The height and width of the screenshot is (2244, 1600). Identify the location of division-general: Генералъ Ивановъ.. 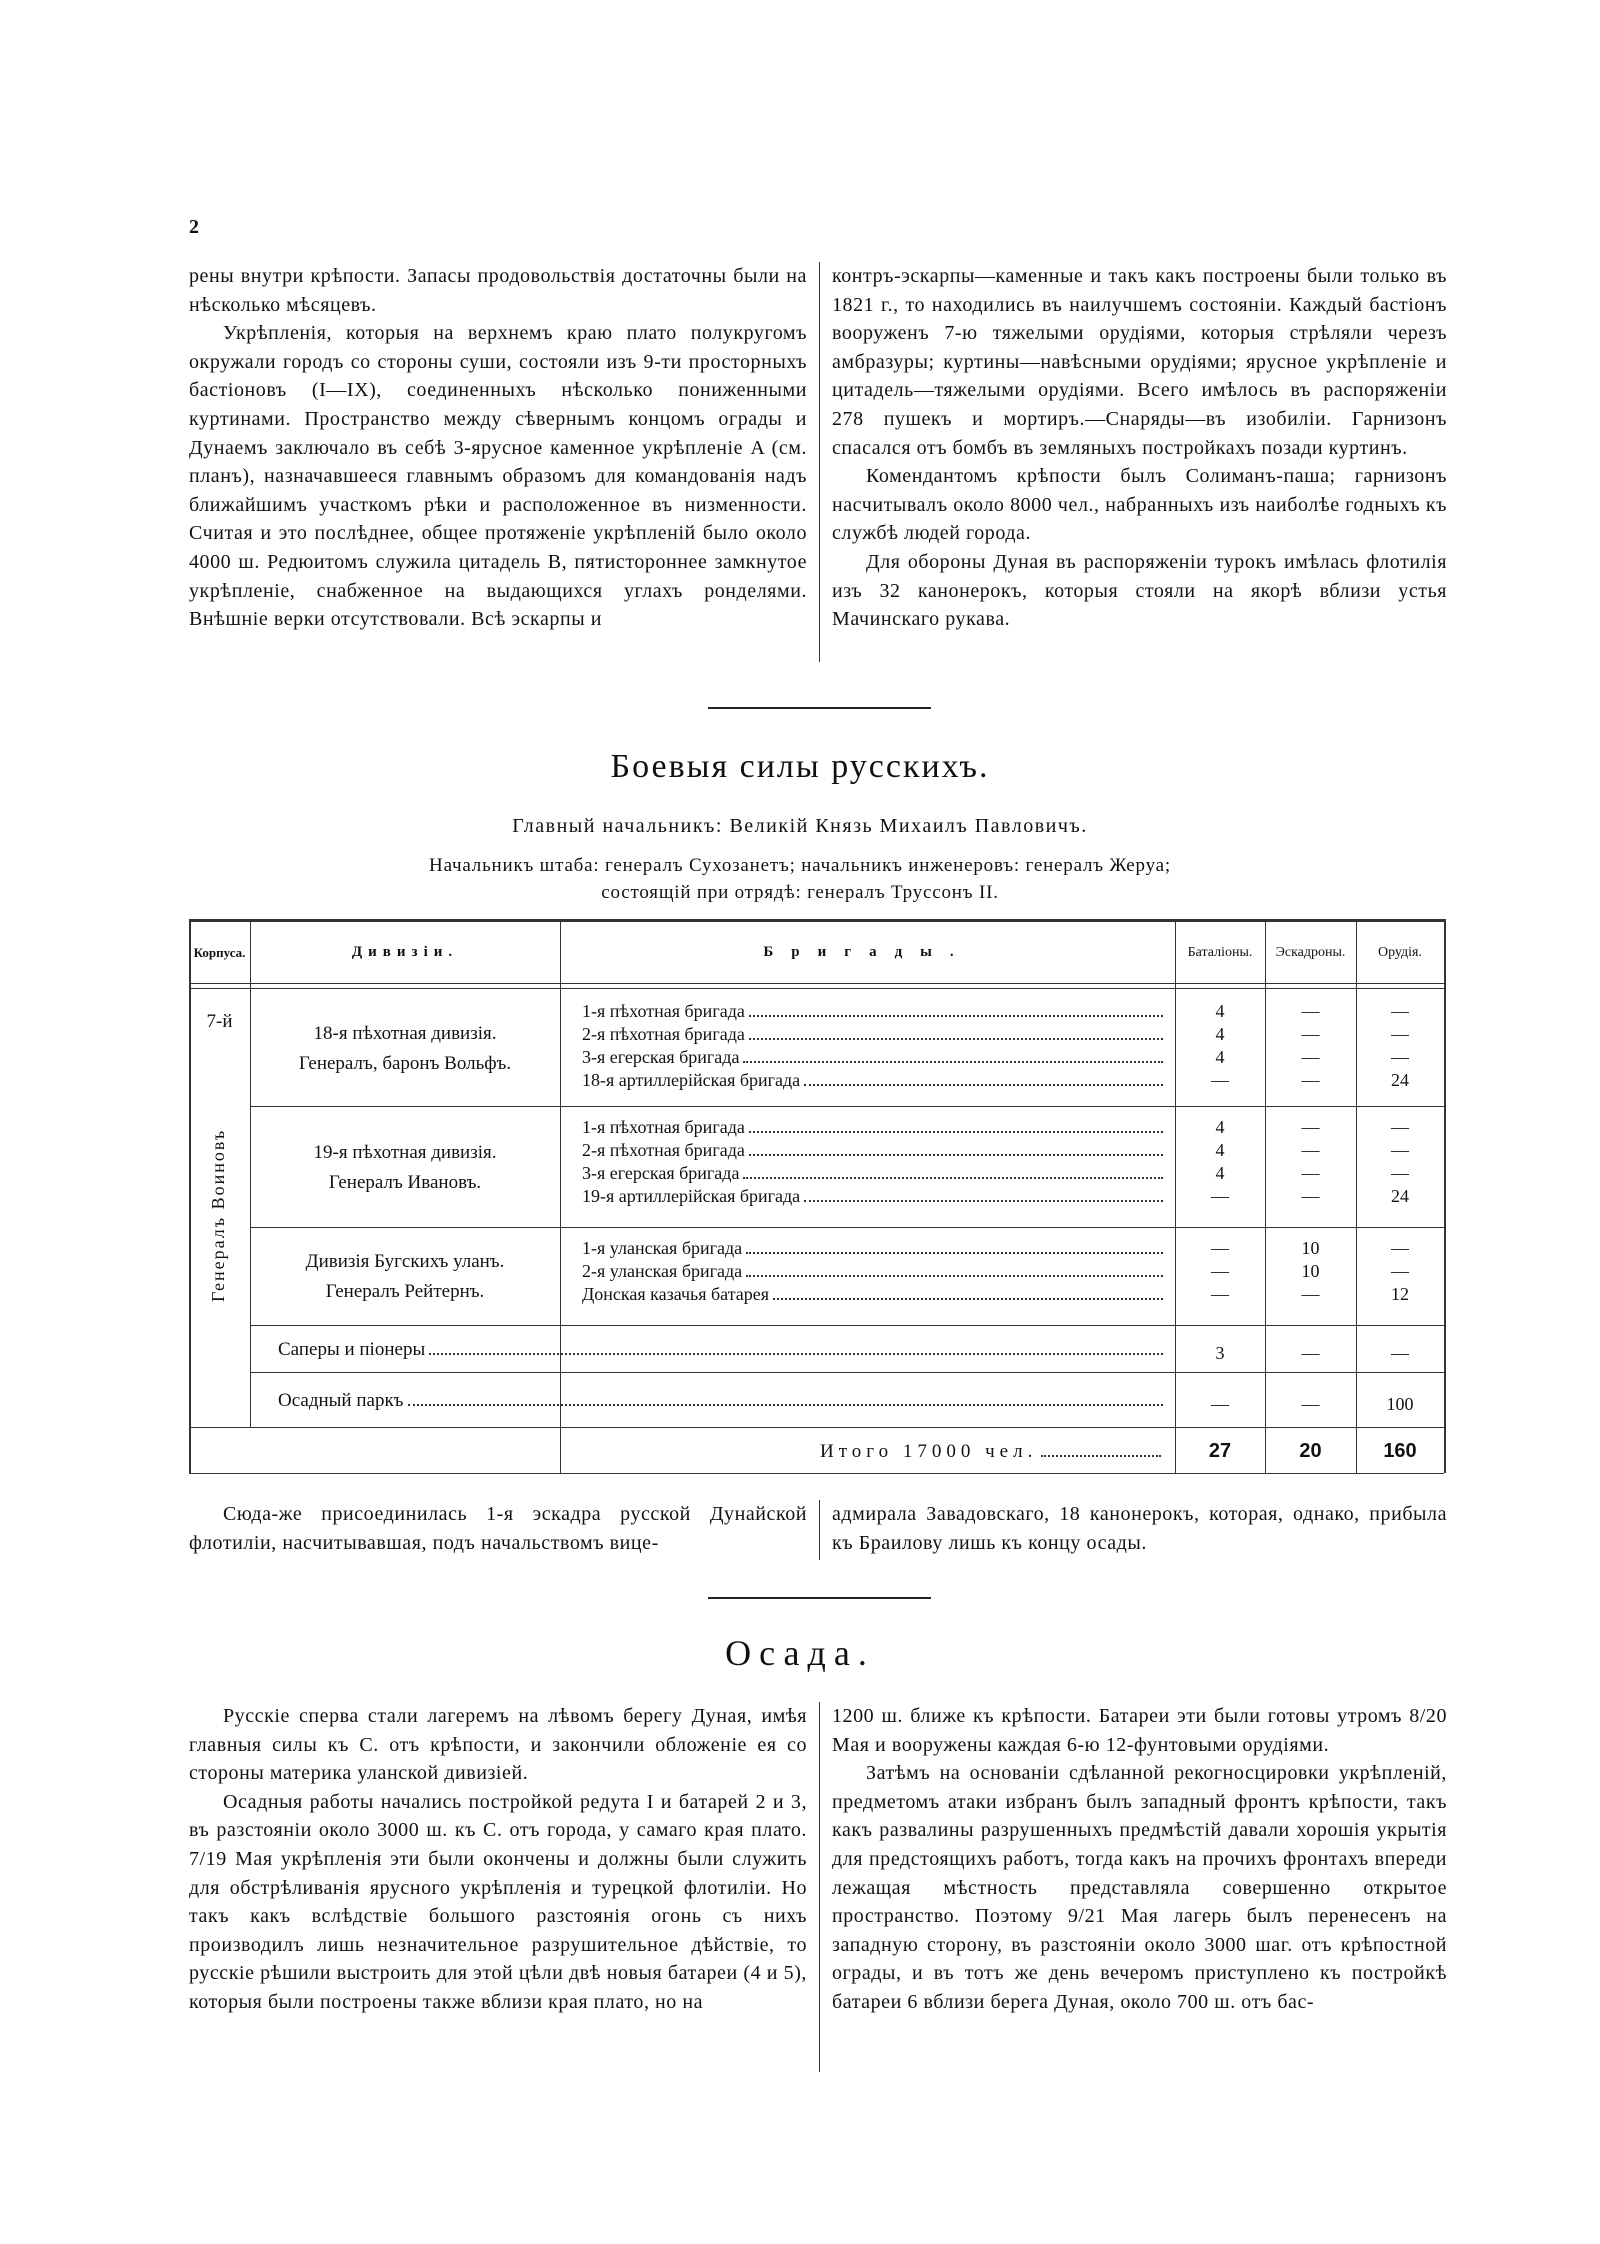
(405, 1182).